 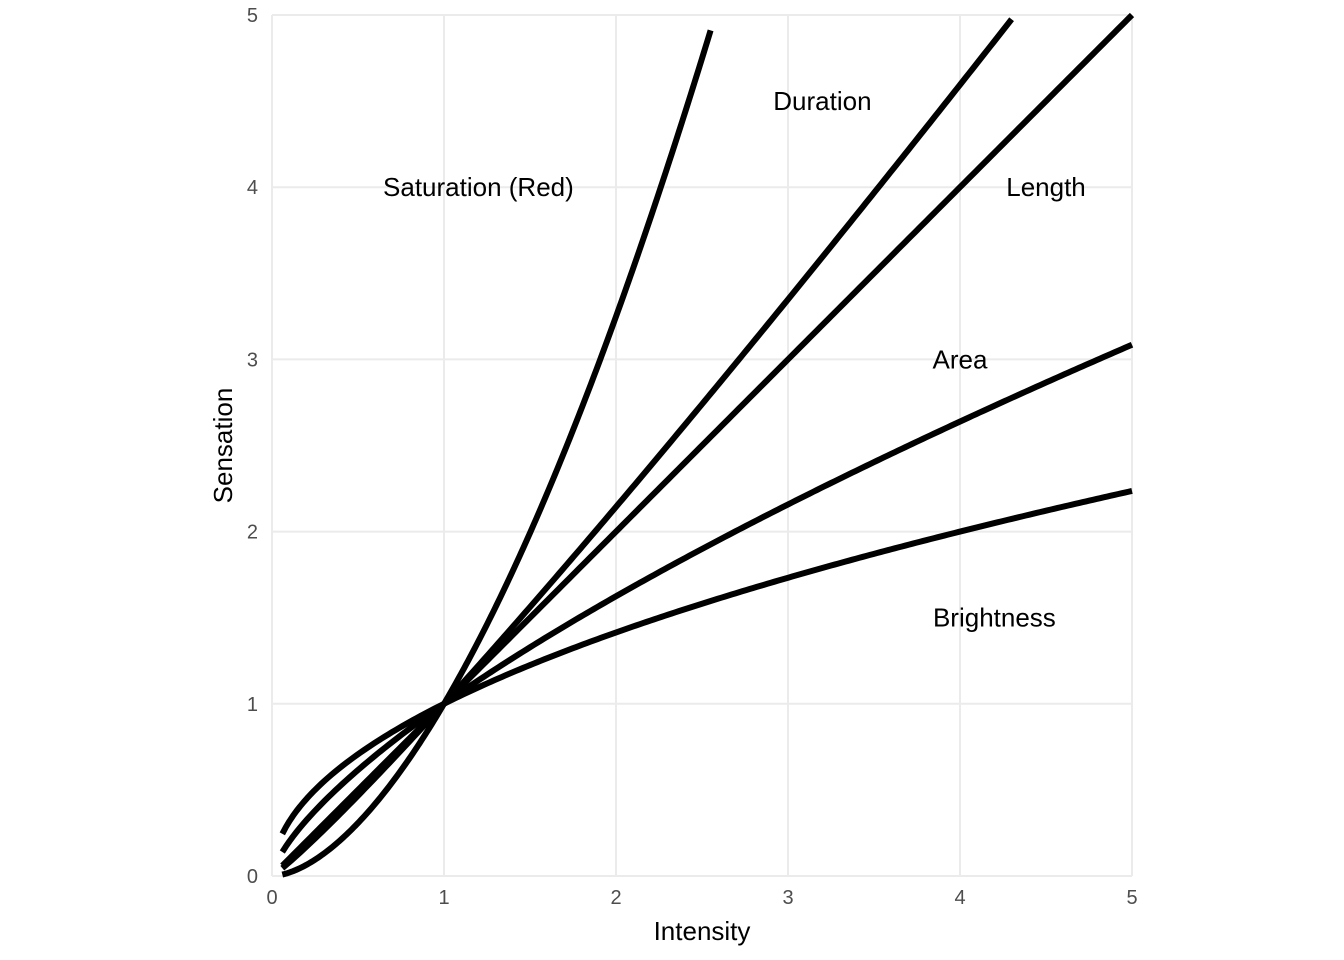 What do you see at coordinates (615, 898) in the screenshot?
I see `x-tick-label: 2` at bounding box center [615, 898].